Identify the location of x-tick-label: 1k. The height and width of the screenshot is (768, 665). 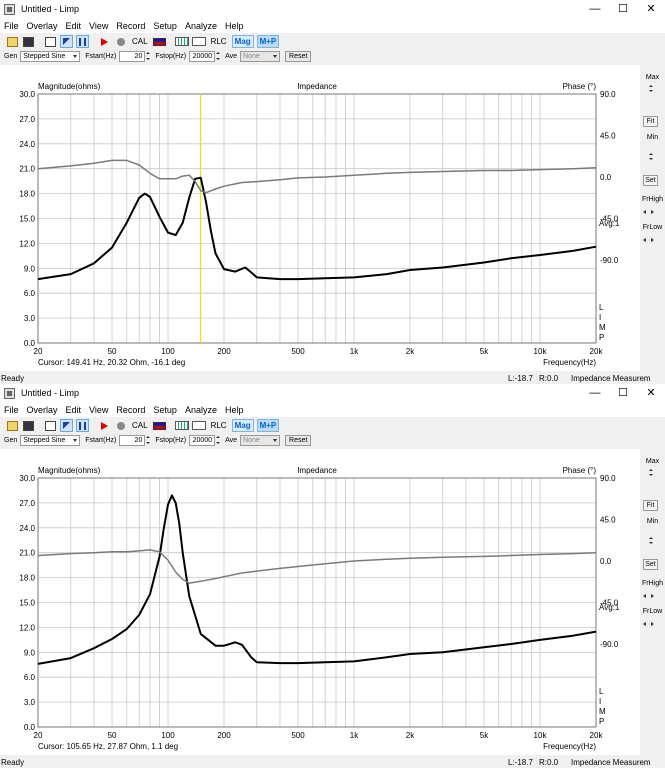
(354, 735).